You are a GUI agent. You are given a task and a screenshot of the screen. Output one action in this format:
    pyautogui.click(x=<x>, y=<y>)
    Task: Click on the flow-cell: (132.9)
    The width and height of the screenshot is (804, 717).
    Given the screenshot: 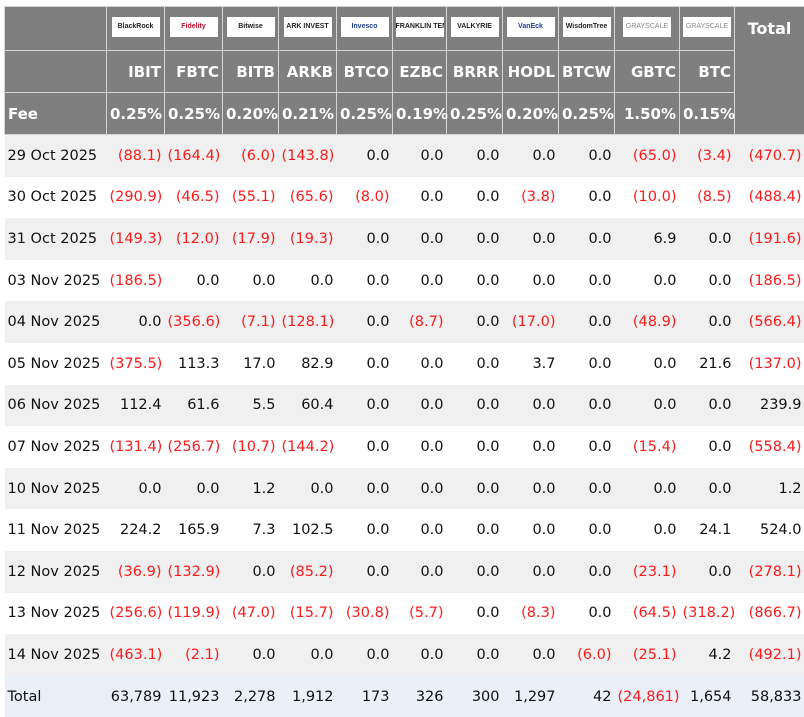 What is the action you would take?
    pyautogui.click(x=194, y=572)
    